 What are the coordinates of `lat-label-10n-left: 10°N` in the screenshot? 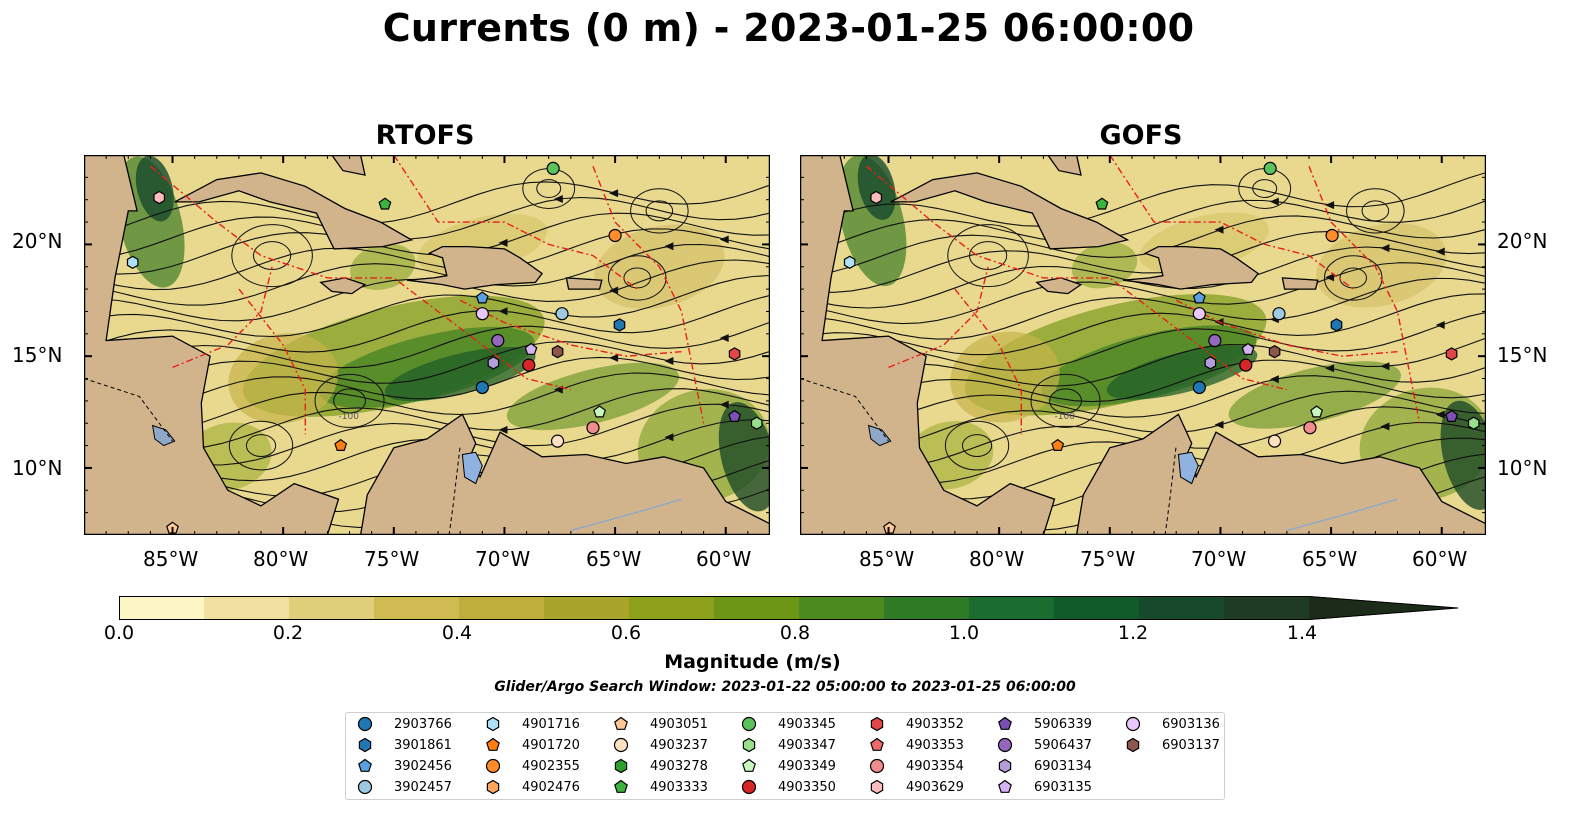 It's located at (37, 468).